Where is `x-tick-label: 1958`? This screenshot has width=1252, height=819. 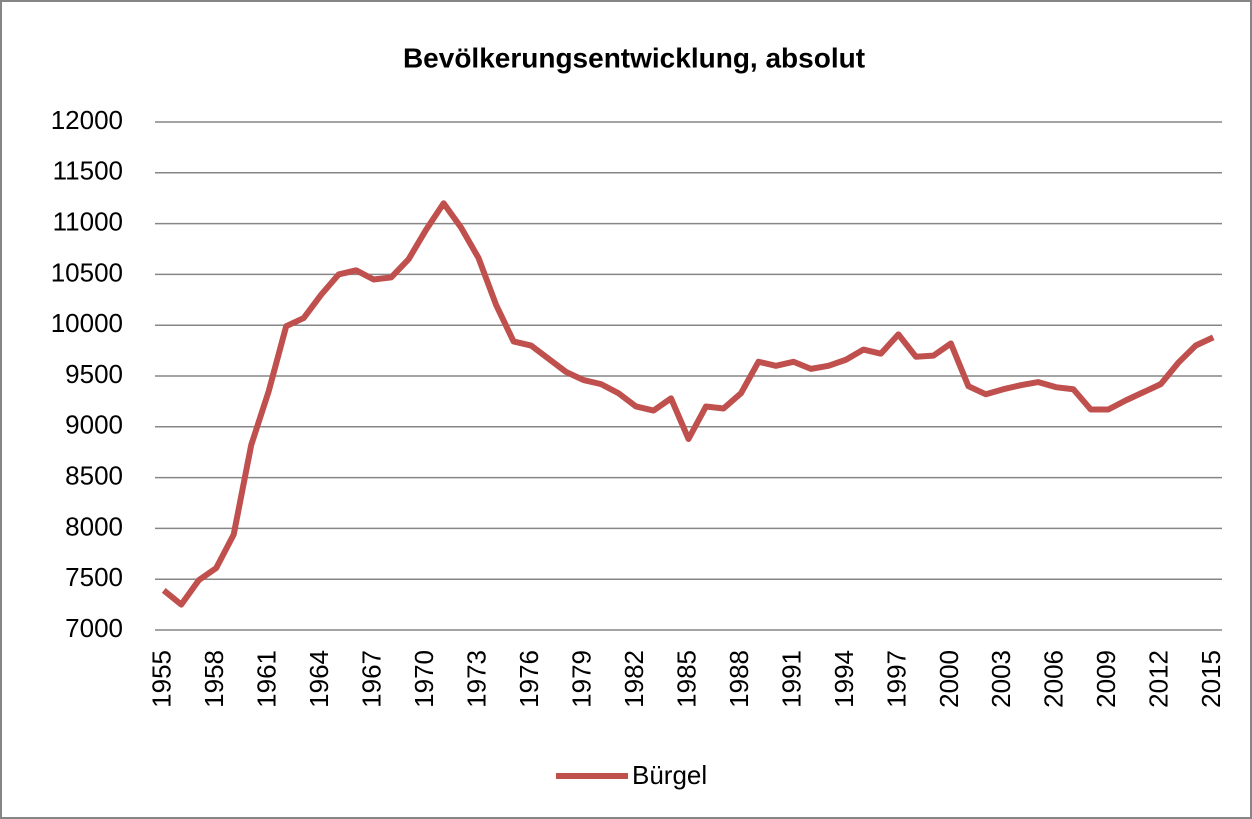 x-tick-label: 1958 is located at coordinates (214, 679).